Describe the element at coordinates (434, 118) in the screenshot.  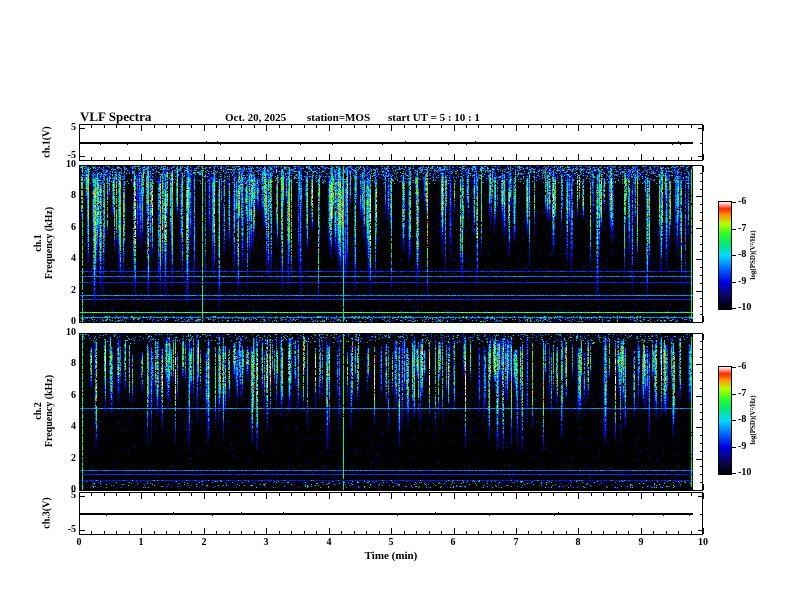
I see `header-start-ut: start UT = 5 : 10 : 1` at that location.